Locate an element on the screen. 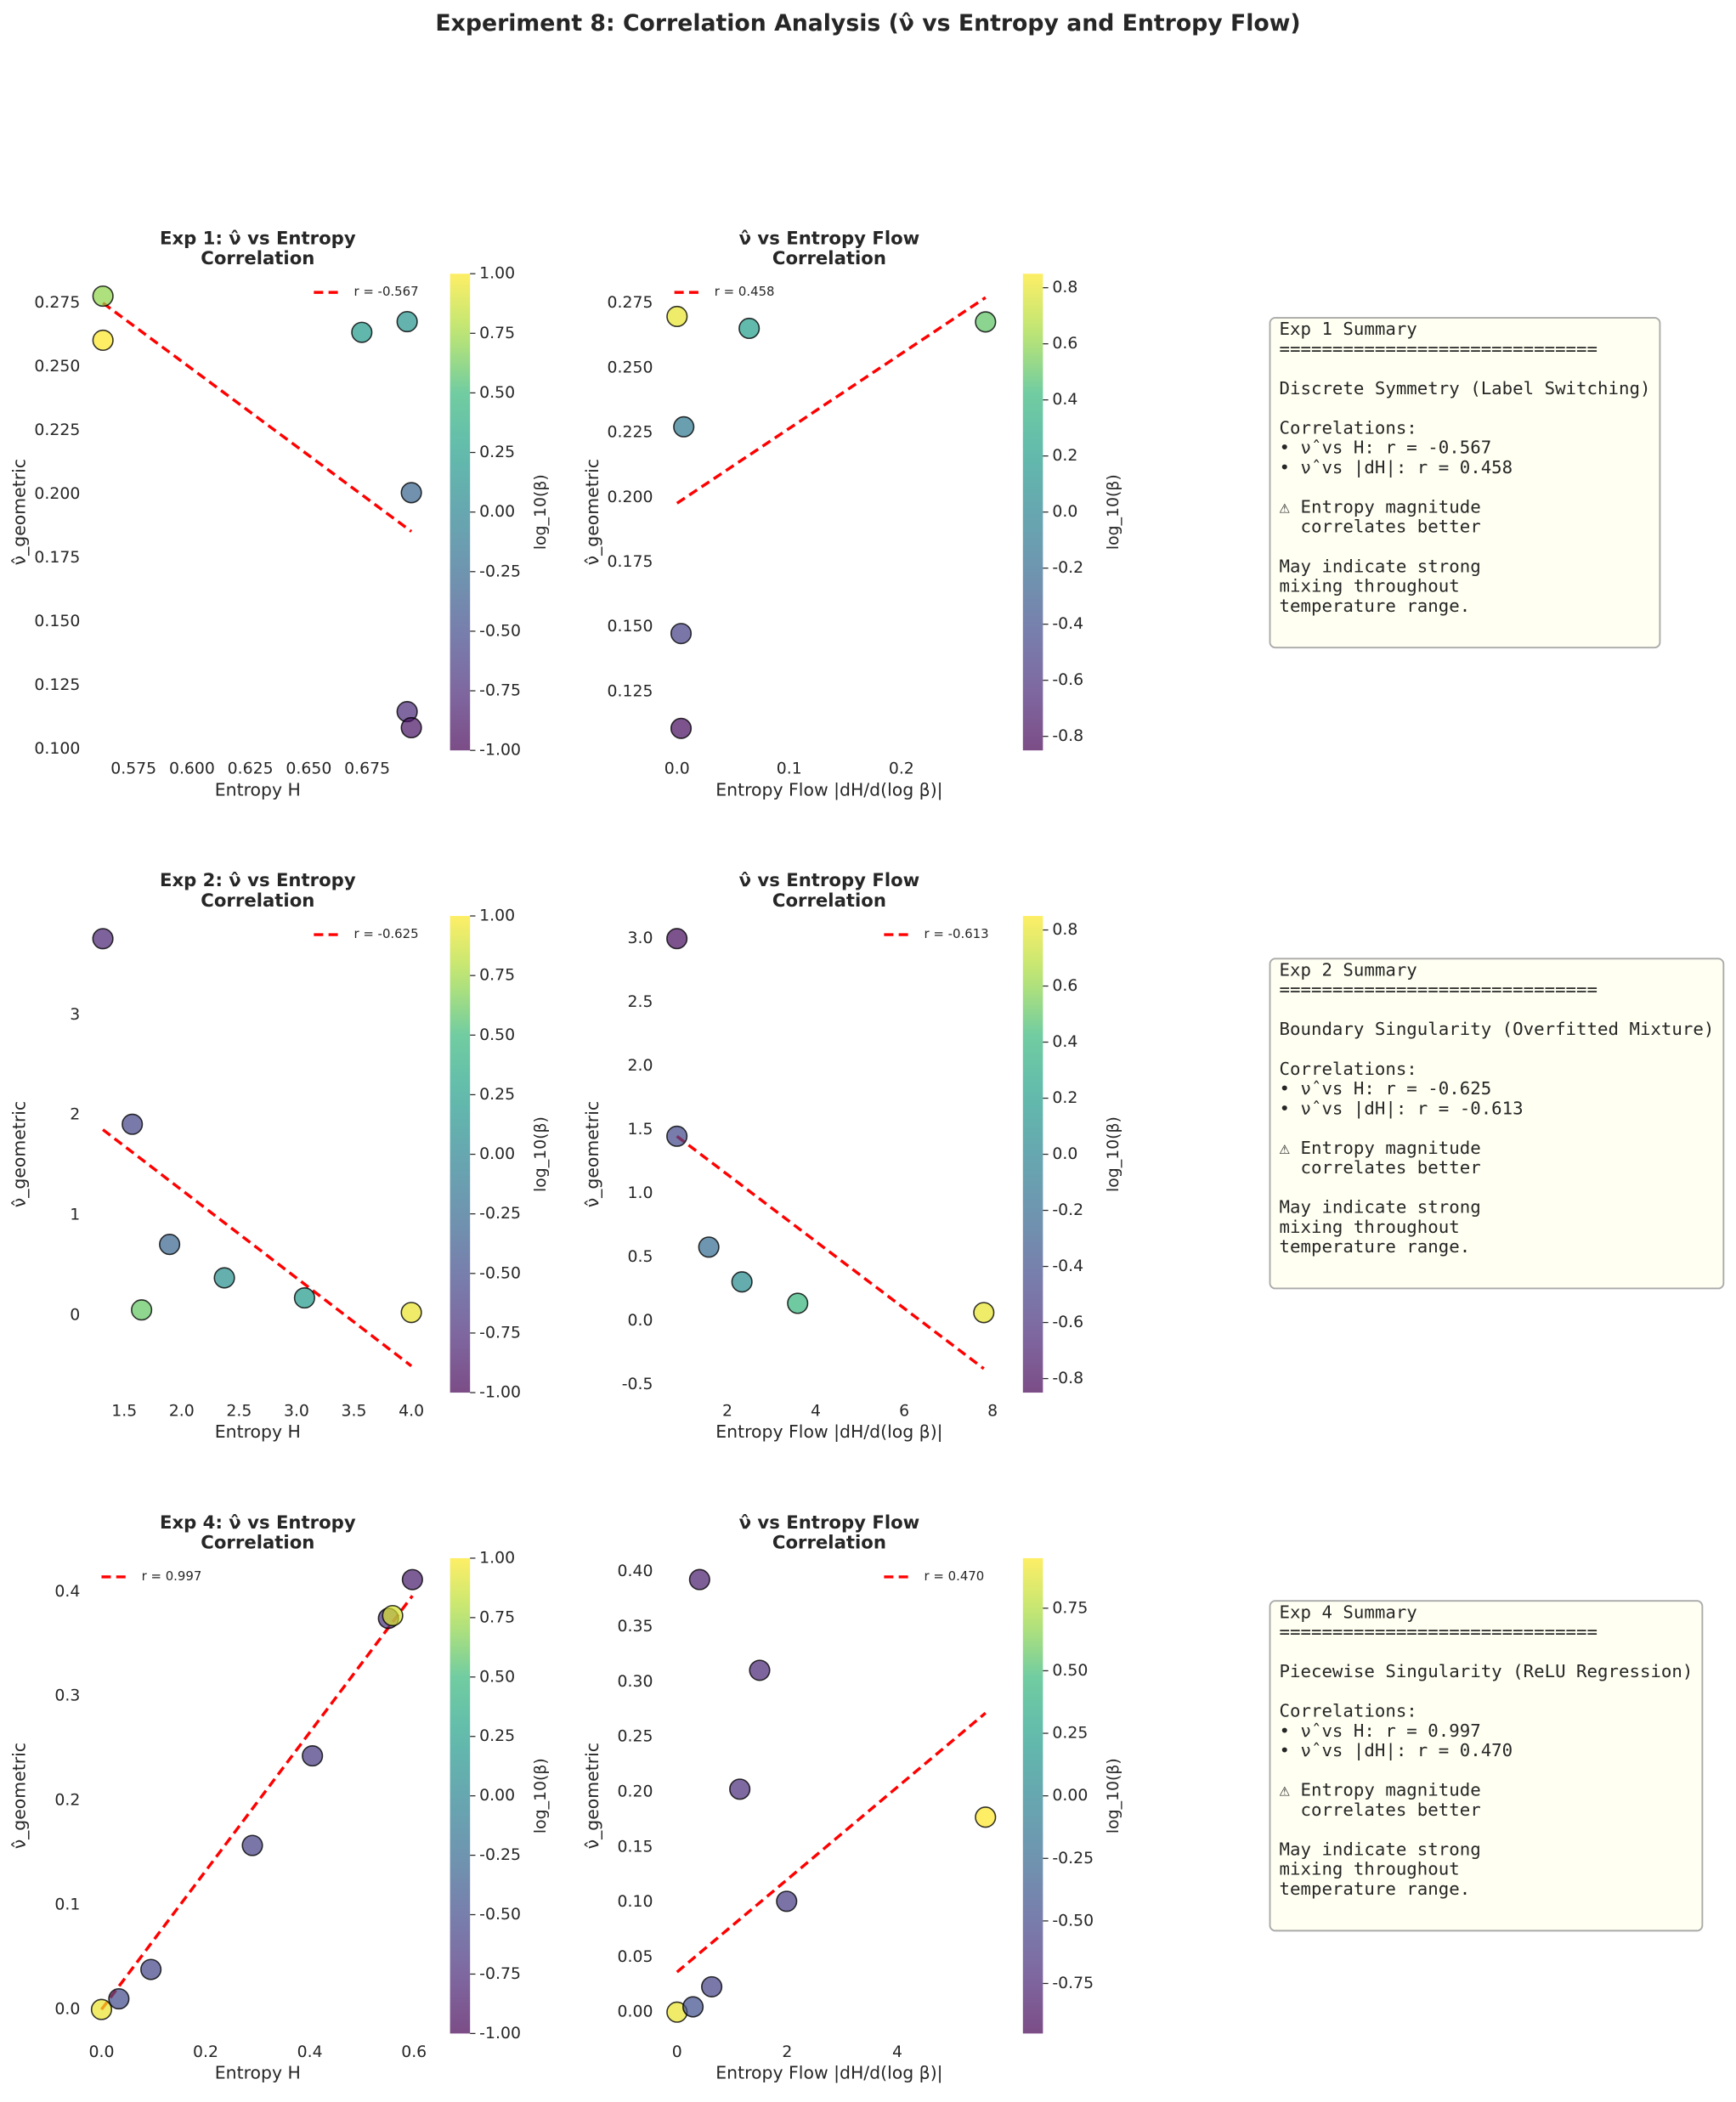 This screenshot has width=1736, height=2102. x-tick-label: 2 is located at coordinates (727, 1412).